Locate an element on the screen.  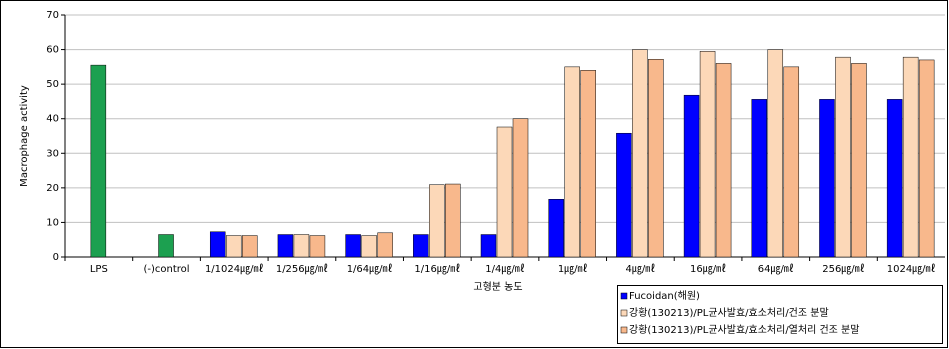
x-tick-label: (-)control is located at coordinates (166, 269).